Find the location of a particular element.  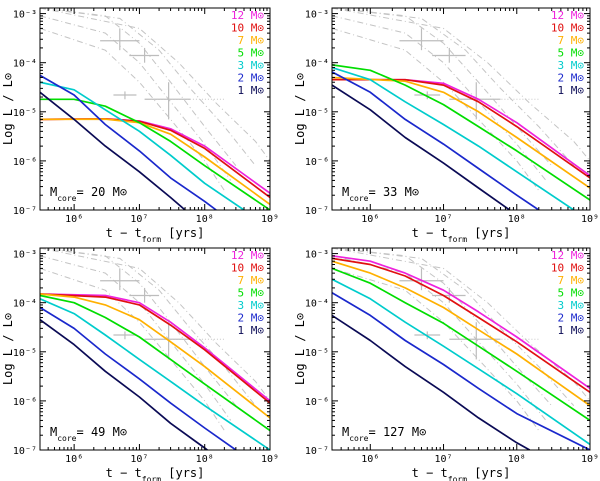

legend-entry-5: 3 M⊙ is located at coordinates (251, 65).